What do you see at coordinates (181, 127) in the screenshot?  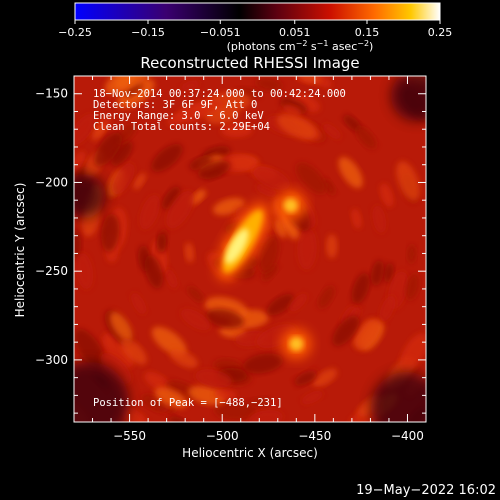 I see `annotation-clean: Clean Total counts: 2.29E+04` at bounding box center [181, 127].